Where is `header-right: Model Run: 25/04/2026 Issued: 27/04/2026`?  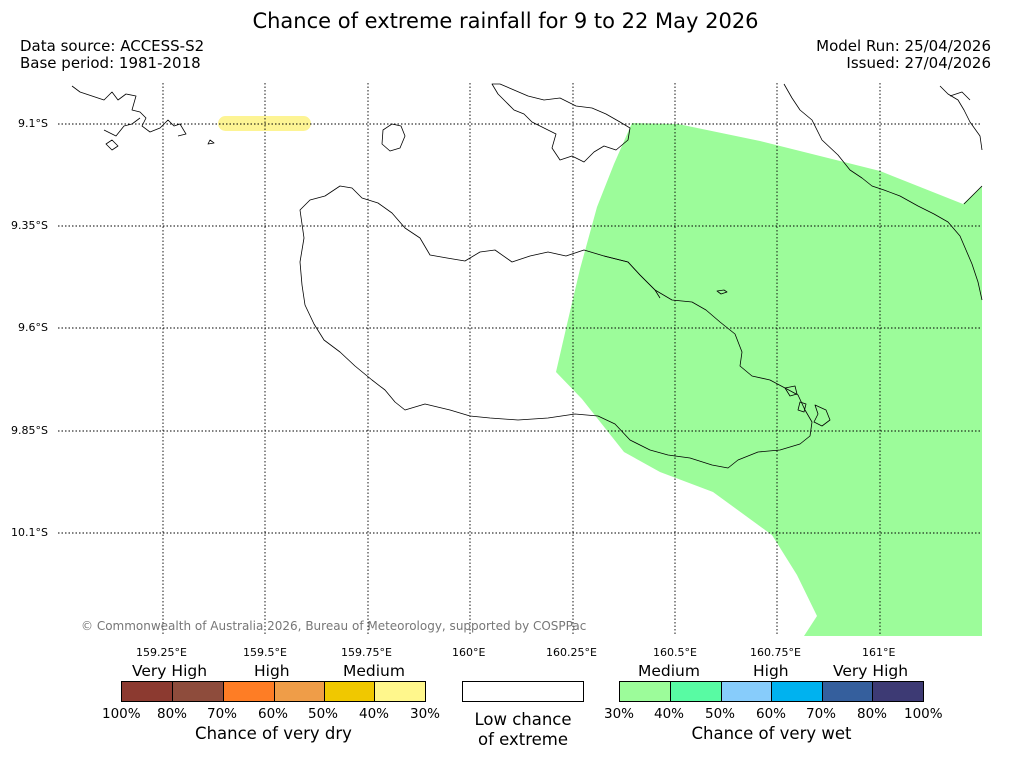
header-right: Model Run: 25/04/2026 Issued: 27/04/2026 is located at coordinates (903, 55).